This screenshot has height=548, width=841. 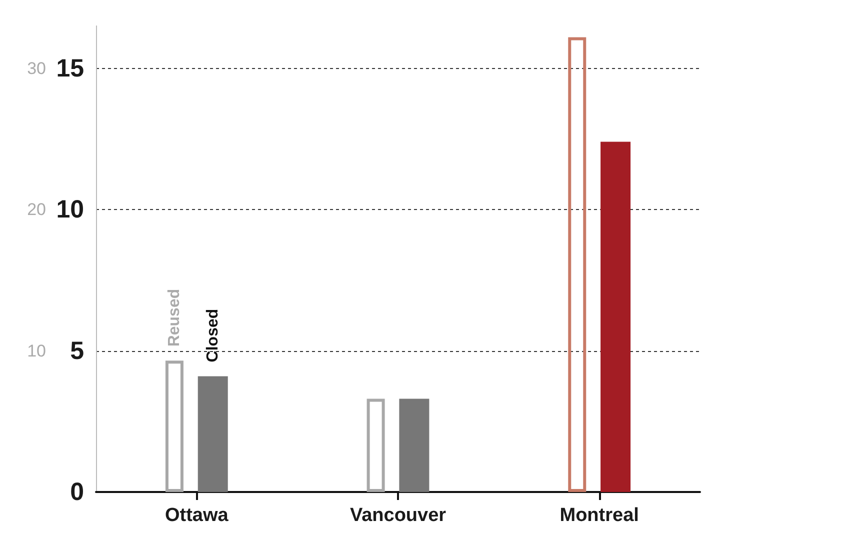 What do you see at coordinates (599, 515) in the screenshot?
I see `x-tick-label: Montreal` at bounding box center [599, 515].